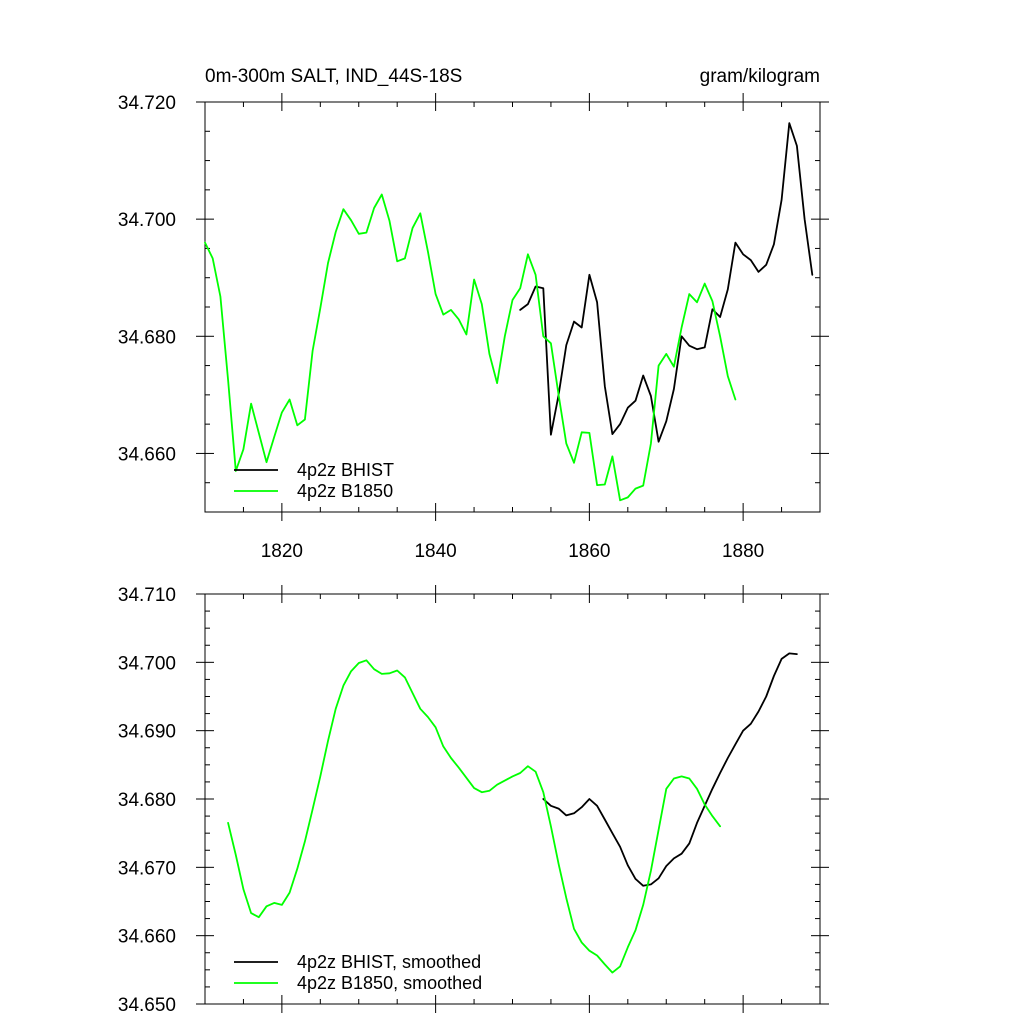 Image resolution: width=1024 pixels, height=1024 pixels. What do you see at coordinates (760, 76) in the screenshot?
I see `chart-title-units: gram/kilogram` at bounding box center [760, 76].